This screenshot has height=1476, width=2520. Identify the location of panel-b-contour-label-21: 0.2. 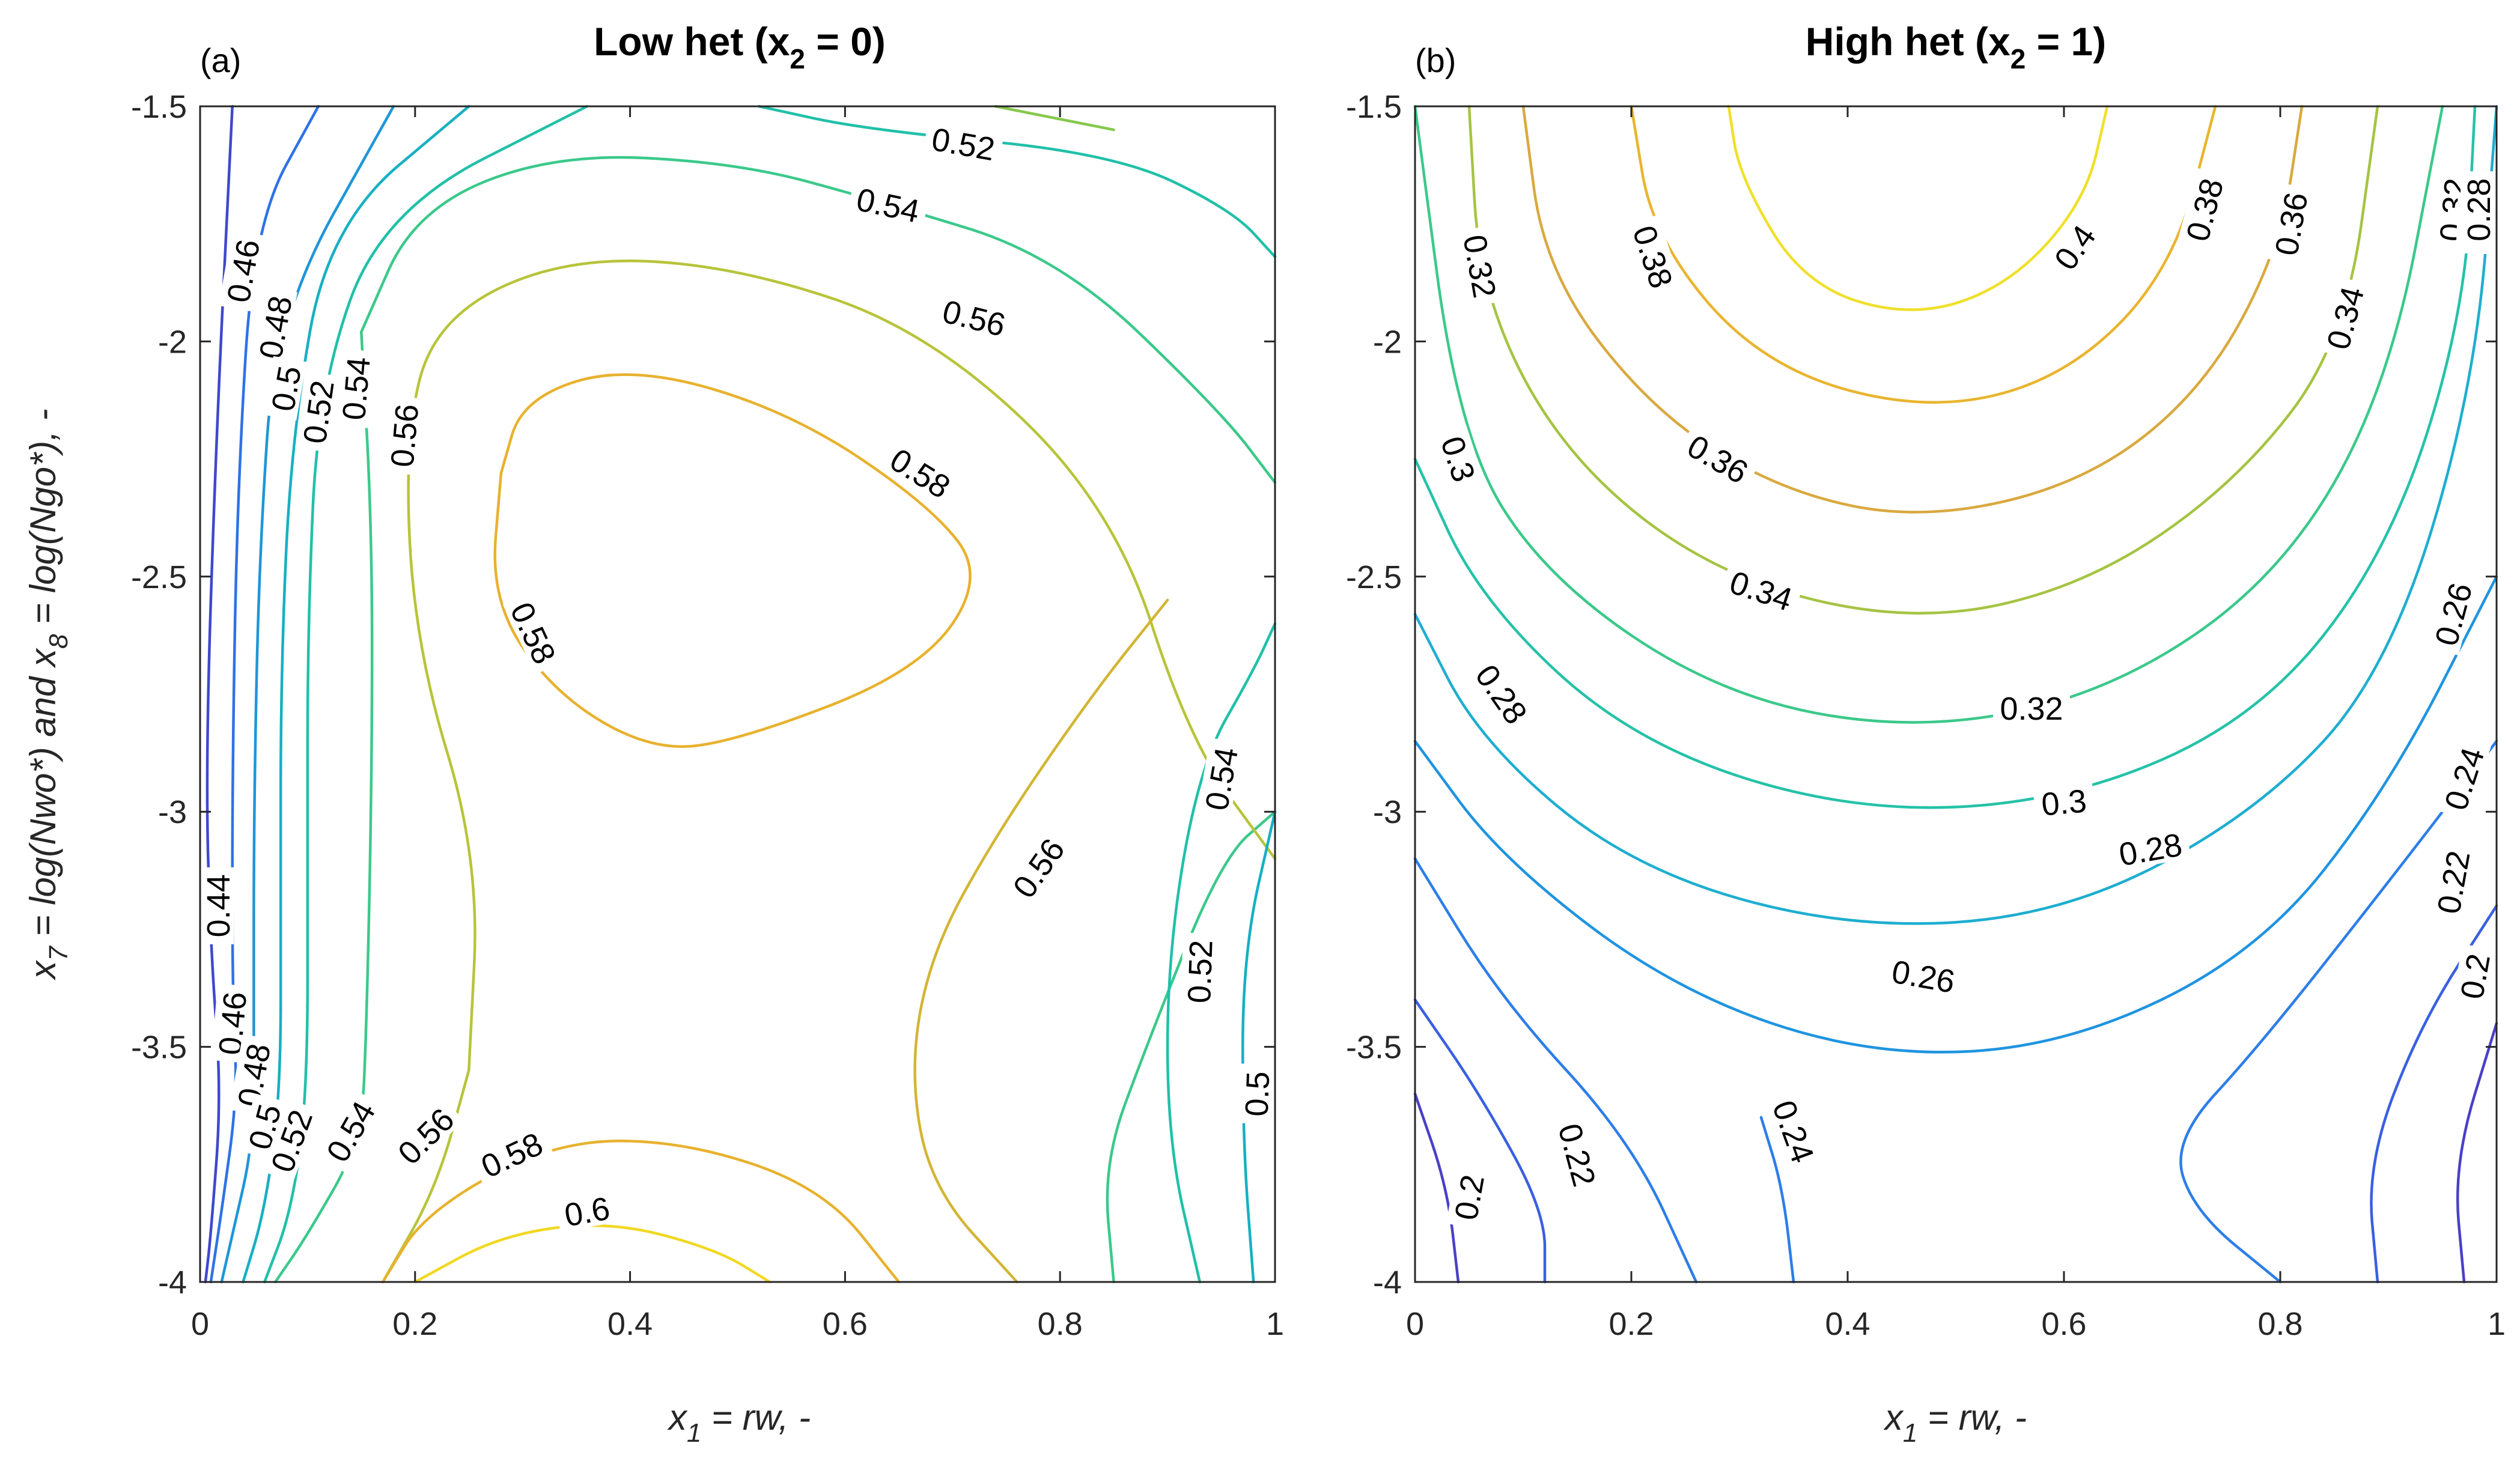
(1468, 1197).